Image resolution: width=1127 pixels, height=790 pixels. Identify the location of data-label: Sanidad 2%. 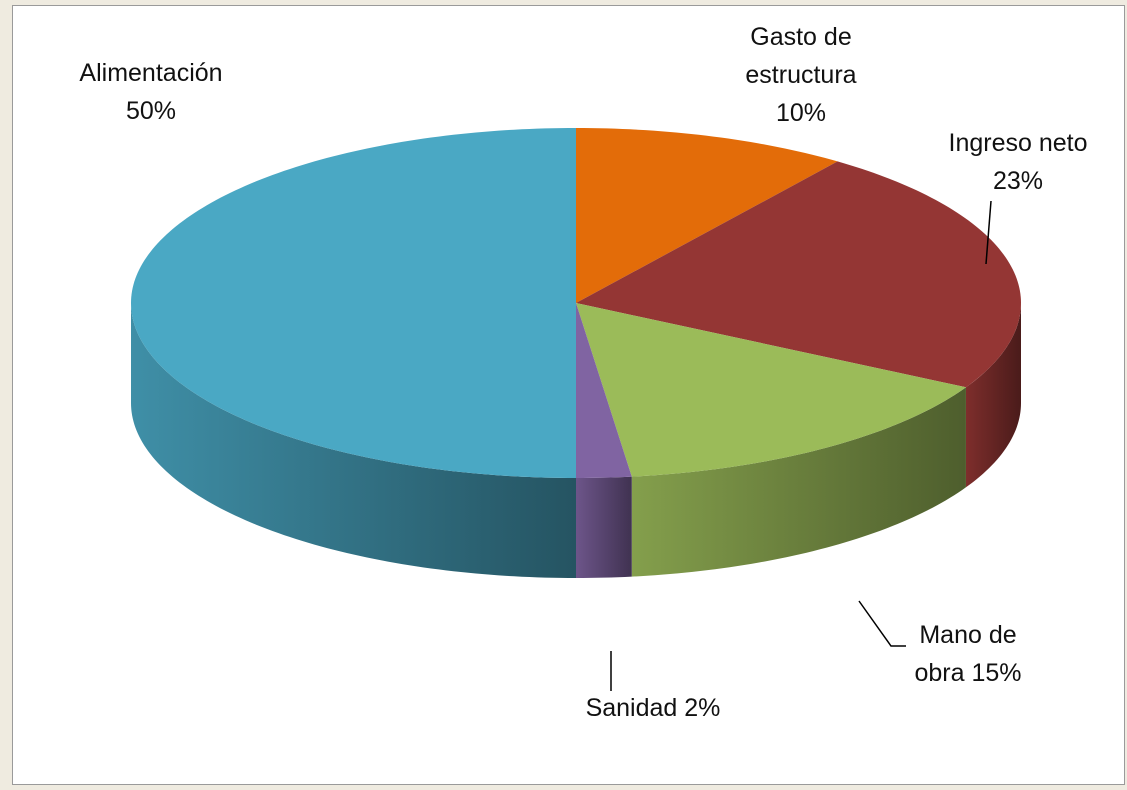
(653, 708).